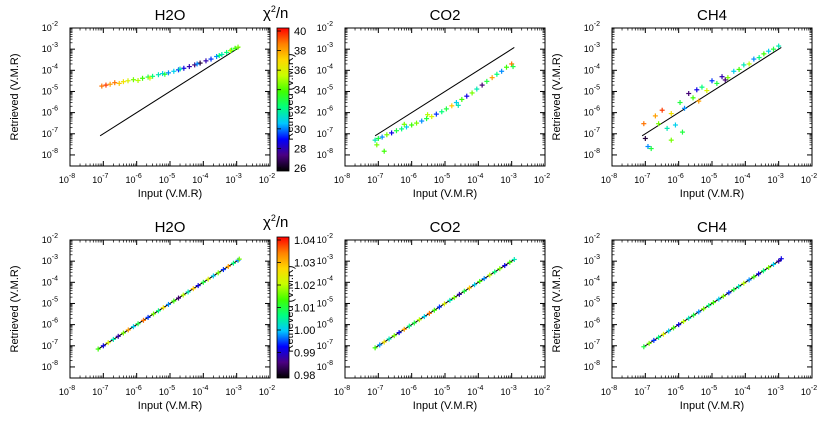 The height and width of the screenshot is (426, 830). What do you see at coordinates (592, 324) in the screenshot?
I see `y-tick-label: 10⁻⁶` at bounding box center [592, 324].